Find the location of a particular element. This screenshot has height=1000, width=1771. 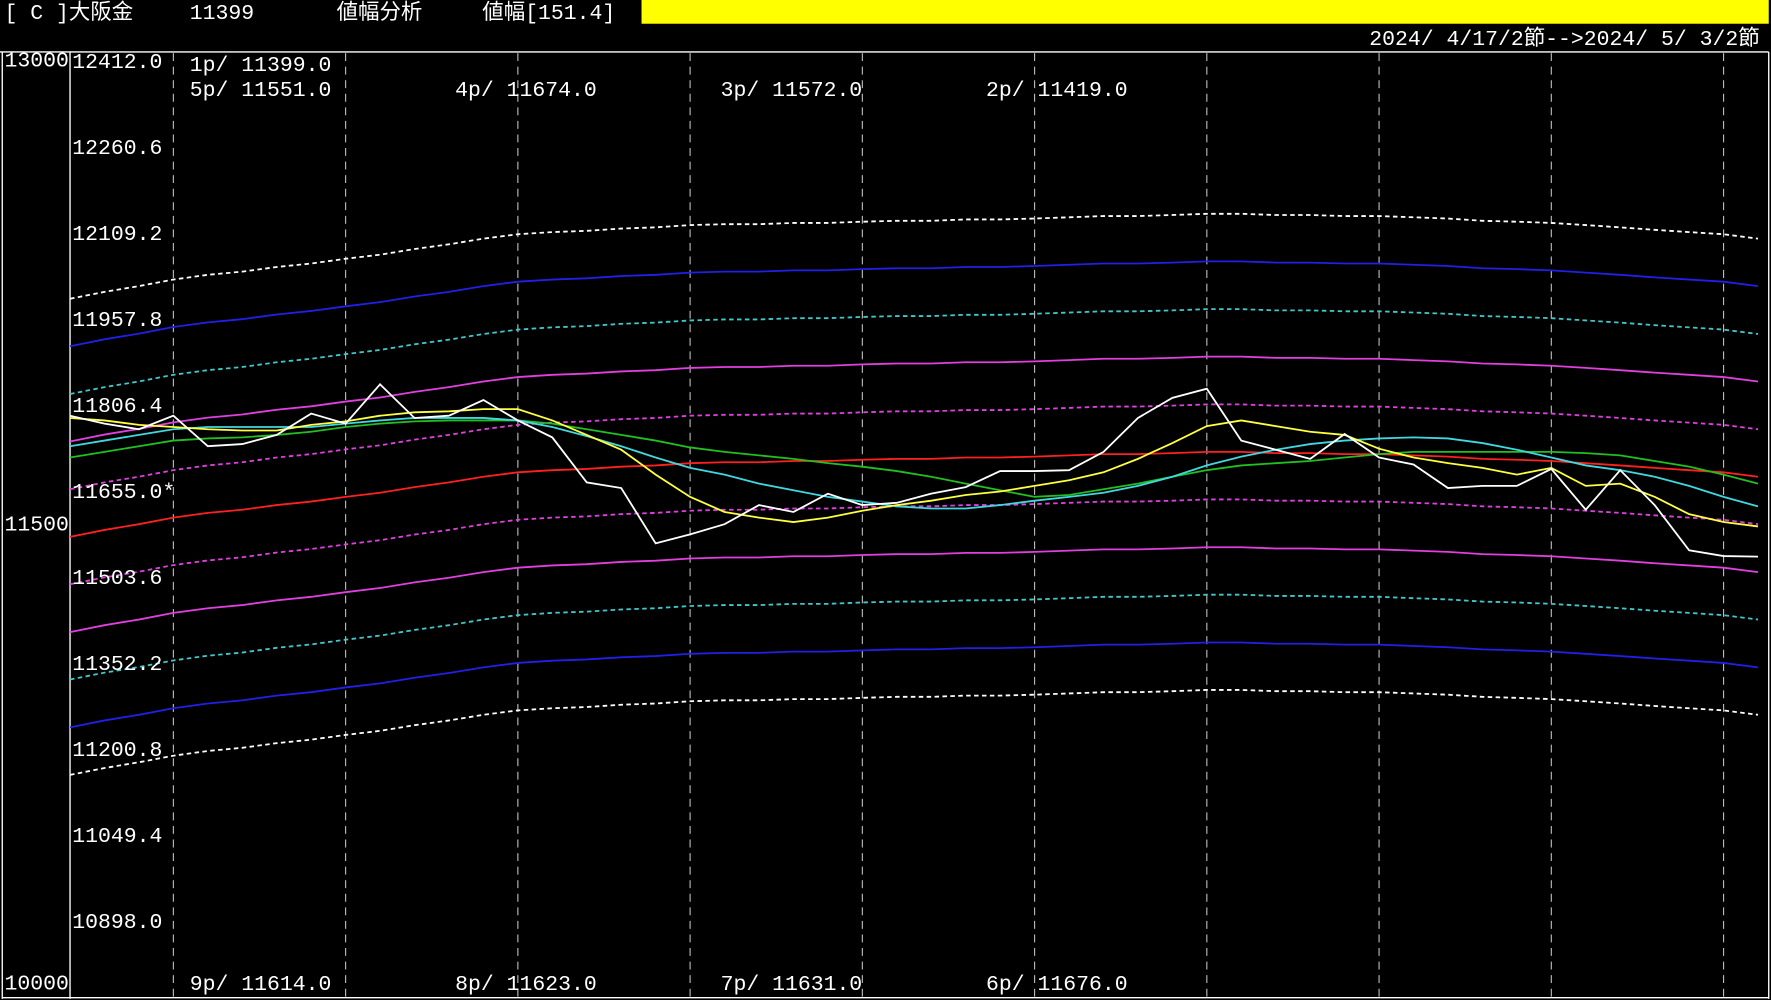

y2-tick-label: 11503.6 is located at coordinates (117, 579).